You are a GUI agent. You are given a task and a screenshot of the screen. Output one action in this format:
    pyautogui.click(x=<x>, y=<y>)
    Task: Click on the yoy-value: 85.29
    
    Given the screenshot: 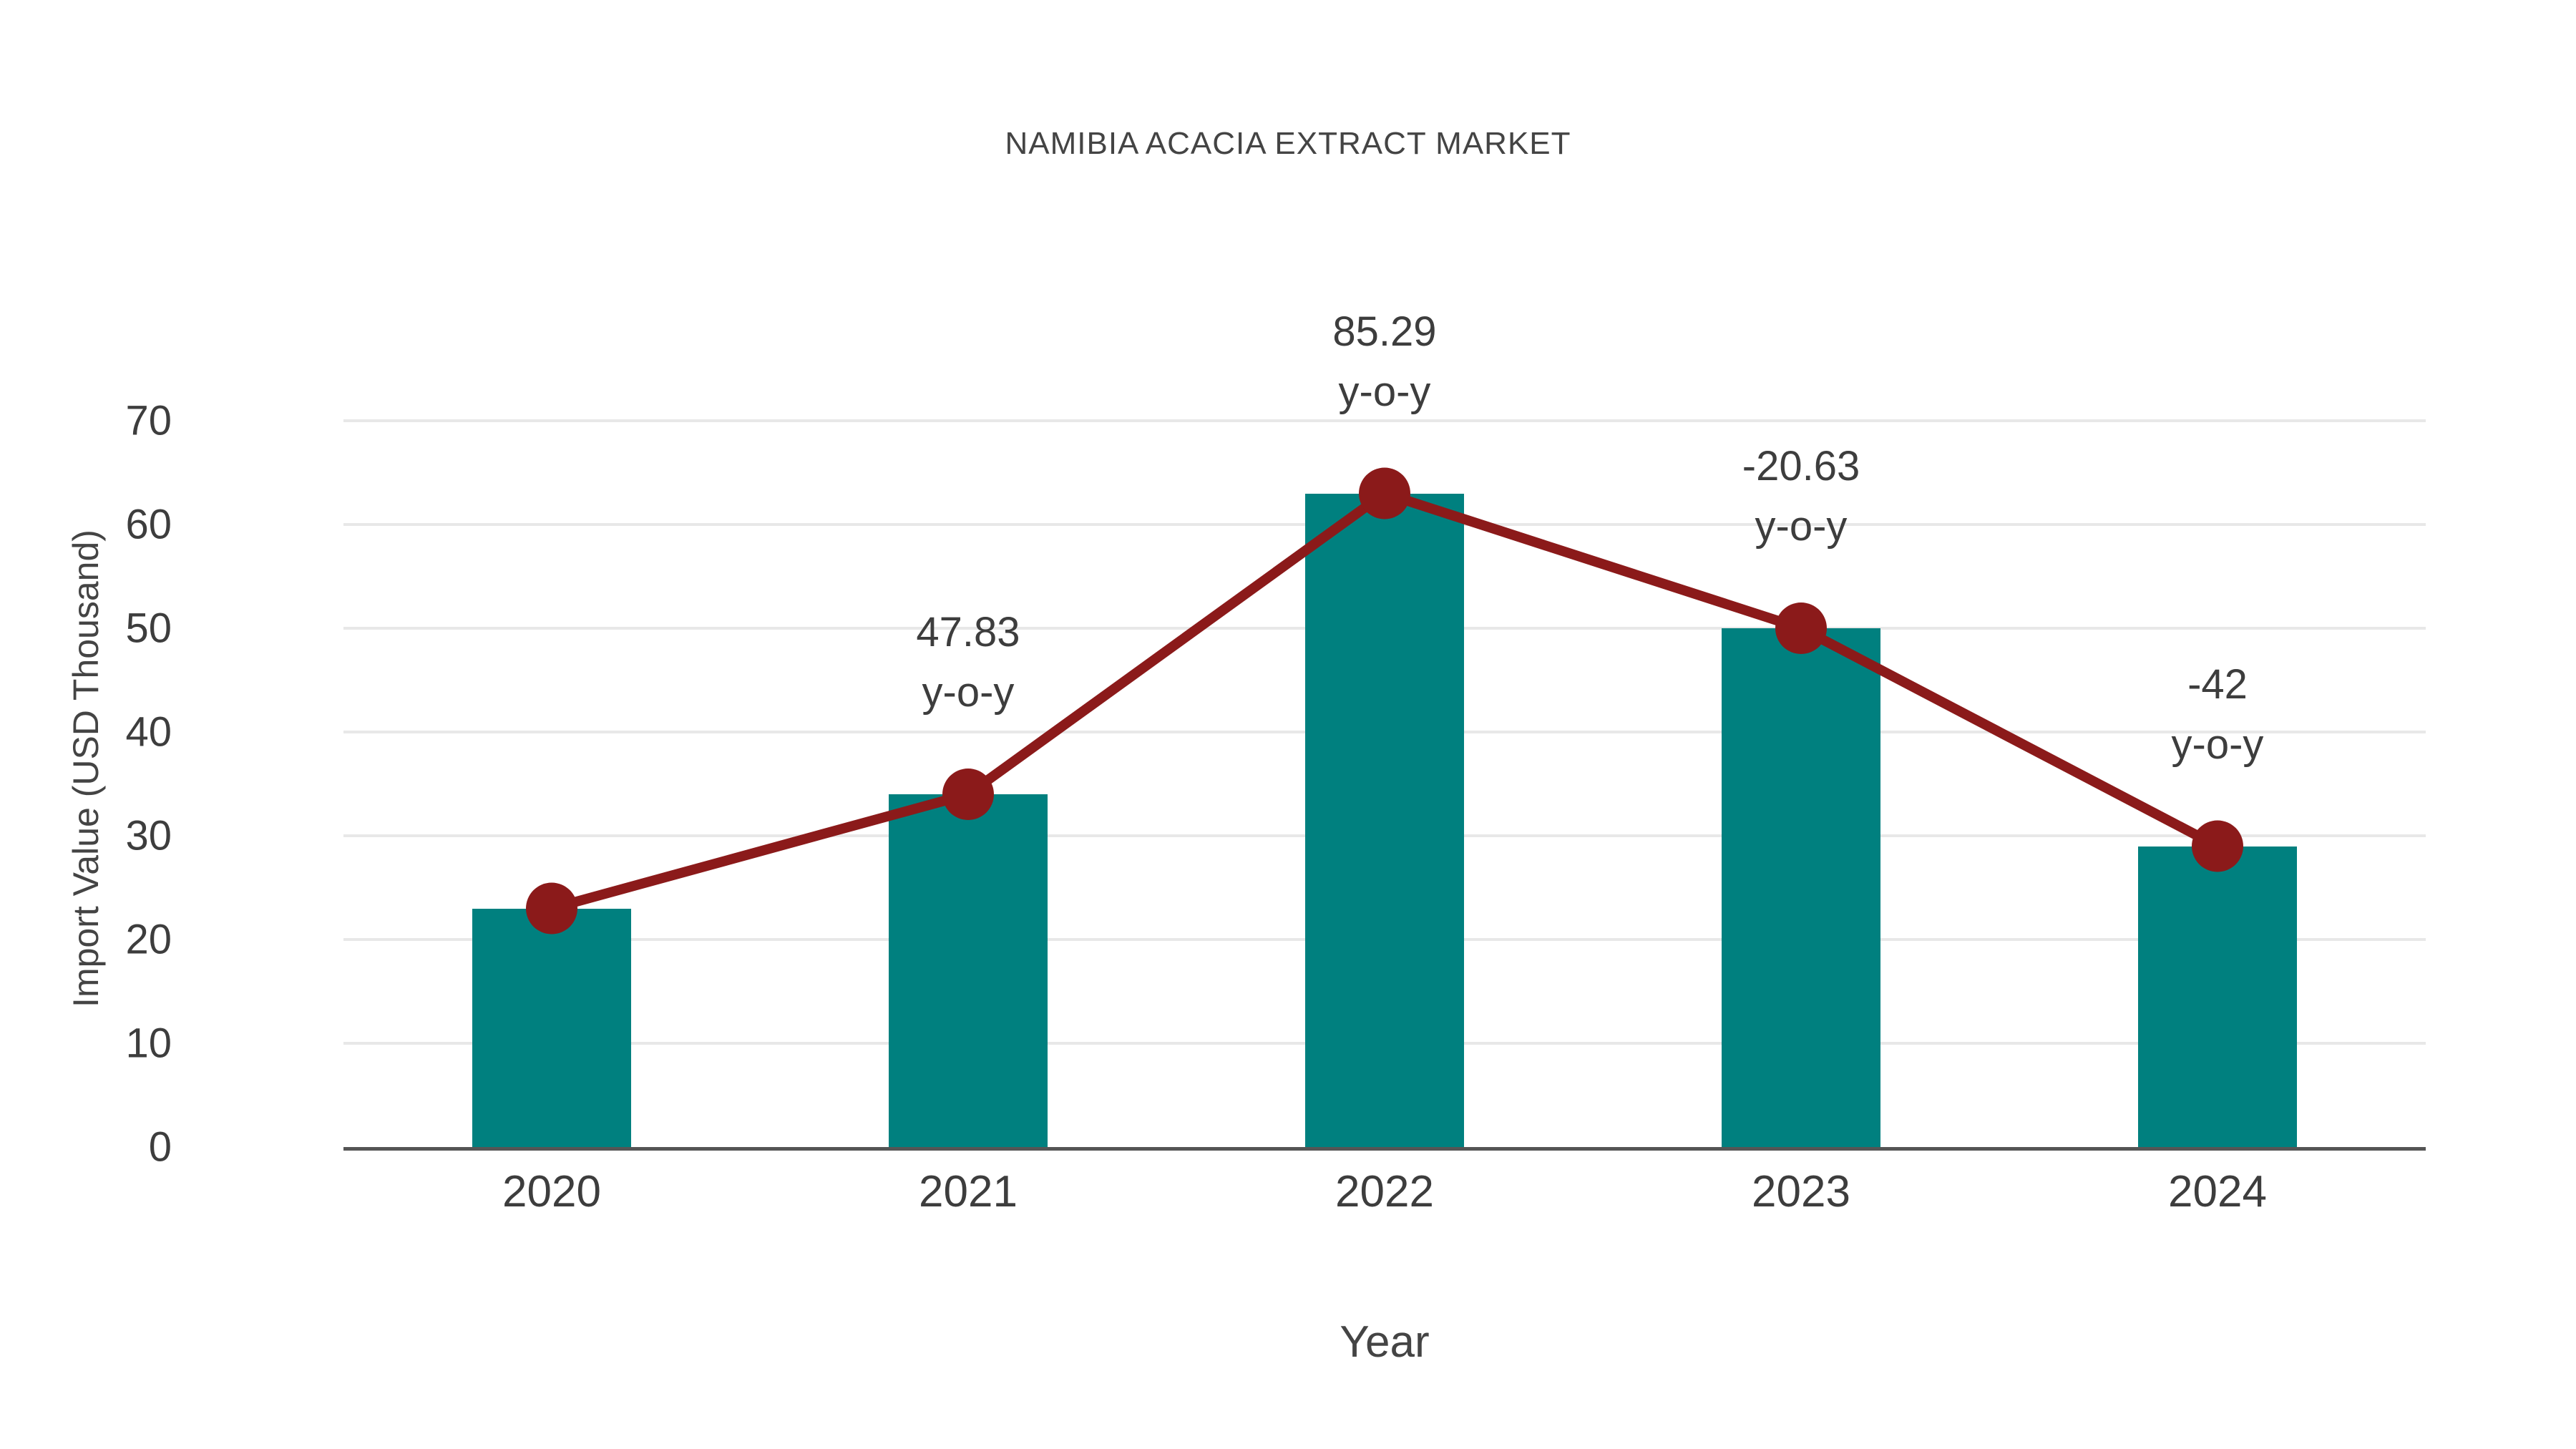 What is the action you would take?
    pyautogui.click(x=1384, y=331)
    